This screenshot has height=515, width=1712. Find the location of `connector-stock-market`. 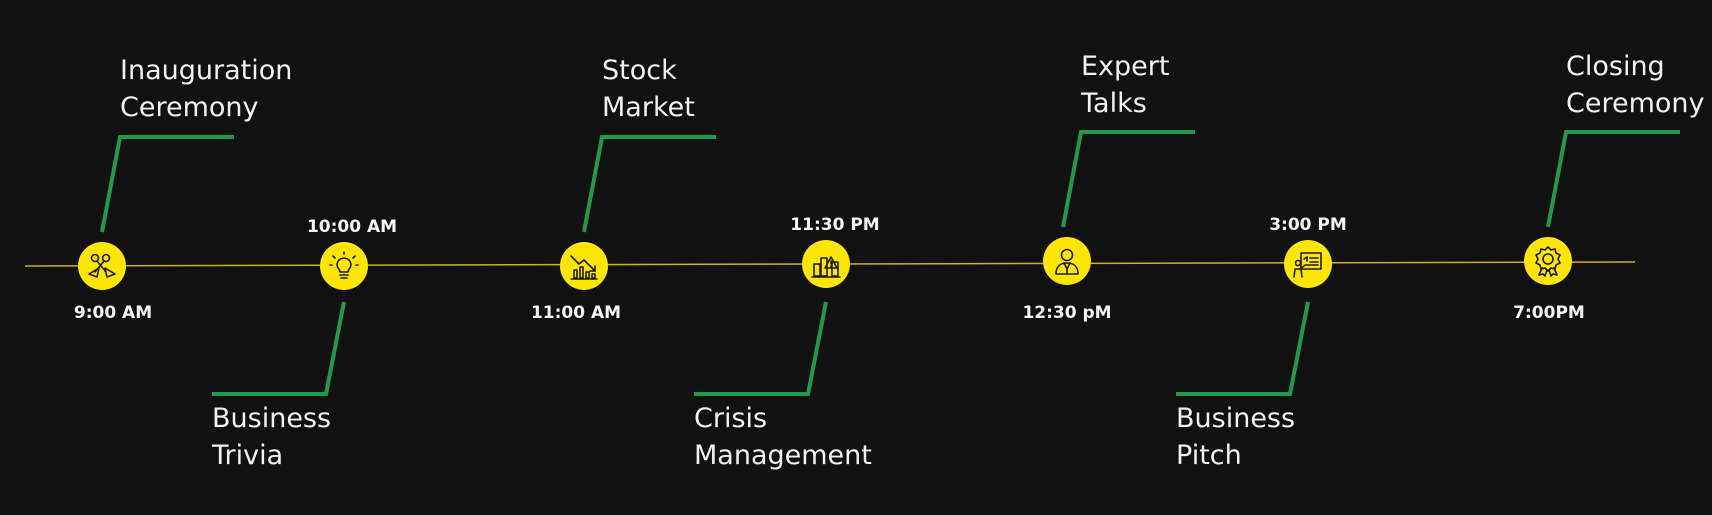

connector-stock-market is located at coordinates (649, 184).